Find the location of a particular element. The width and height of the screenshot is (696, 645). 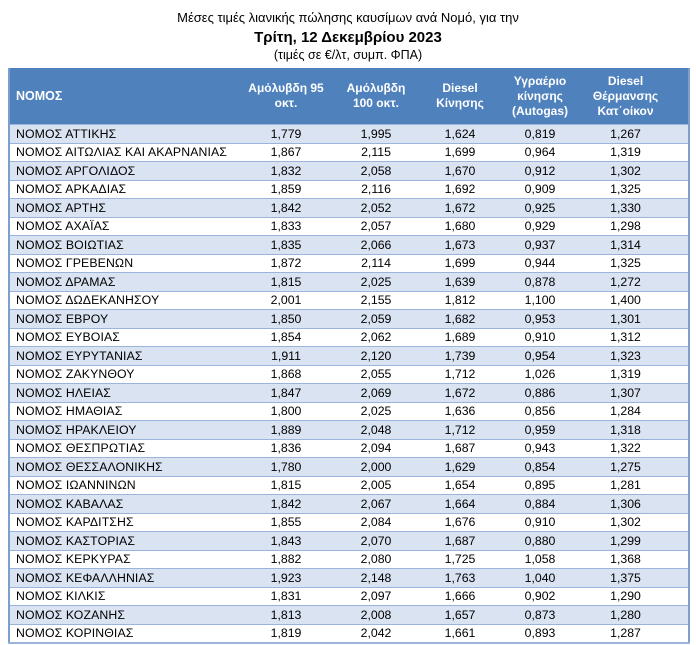

price-autogas: 0,953 is located at coordinates (540, 318).